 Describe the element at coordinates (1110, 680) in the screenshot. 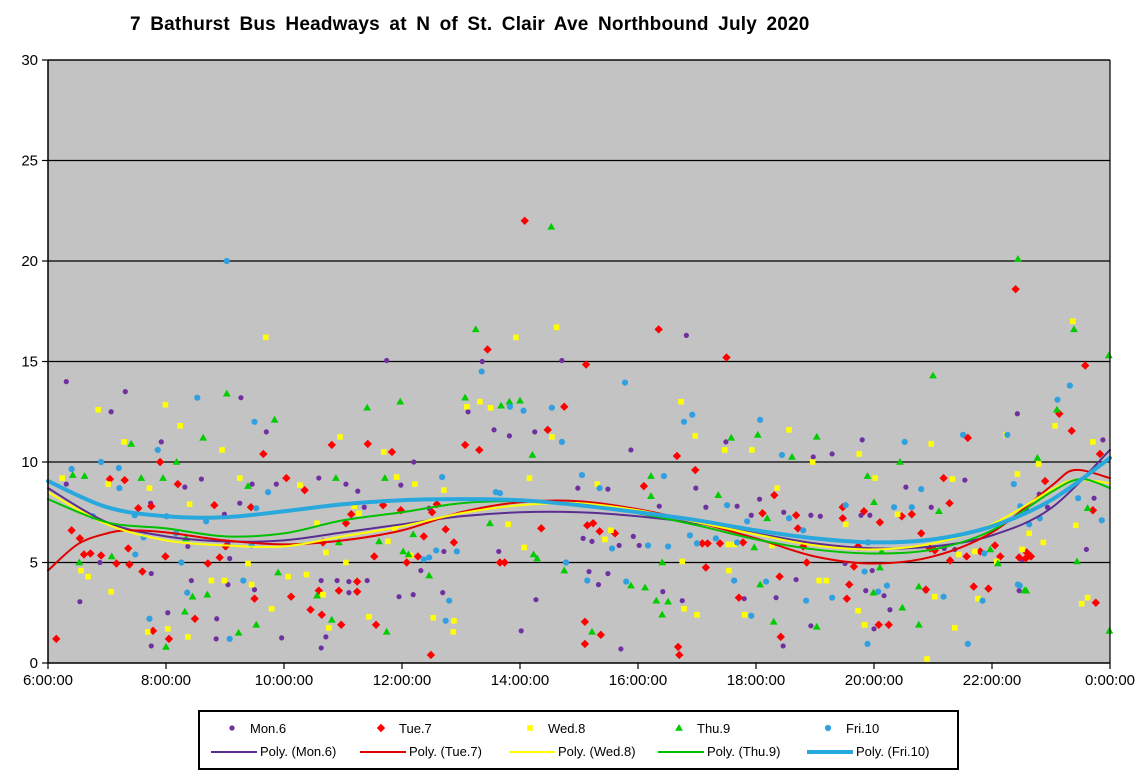

I see `x-tick-label: 0:00:00` at that location.